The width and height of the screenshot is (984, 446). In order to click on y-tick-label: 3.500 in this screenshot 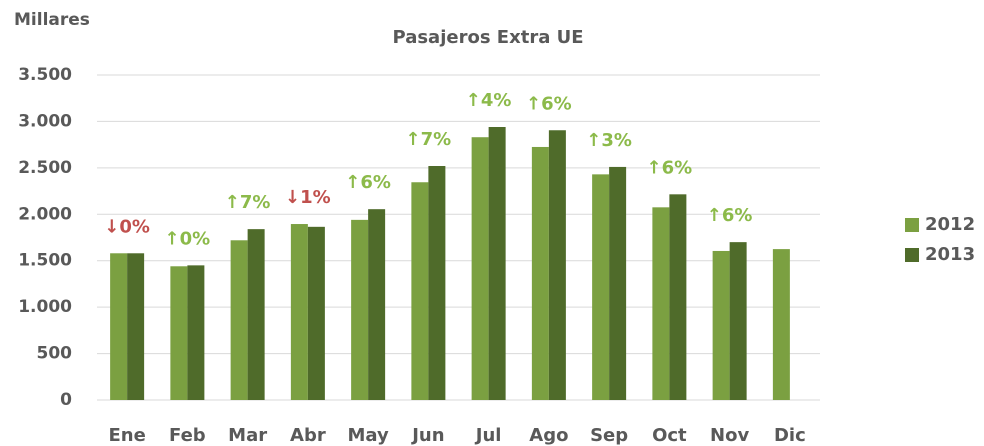, I will do `click(45, 75)`.